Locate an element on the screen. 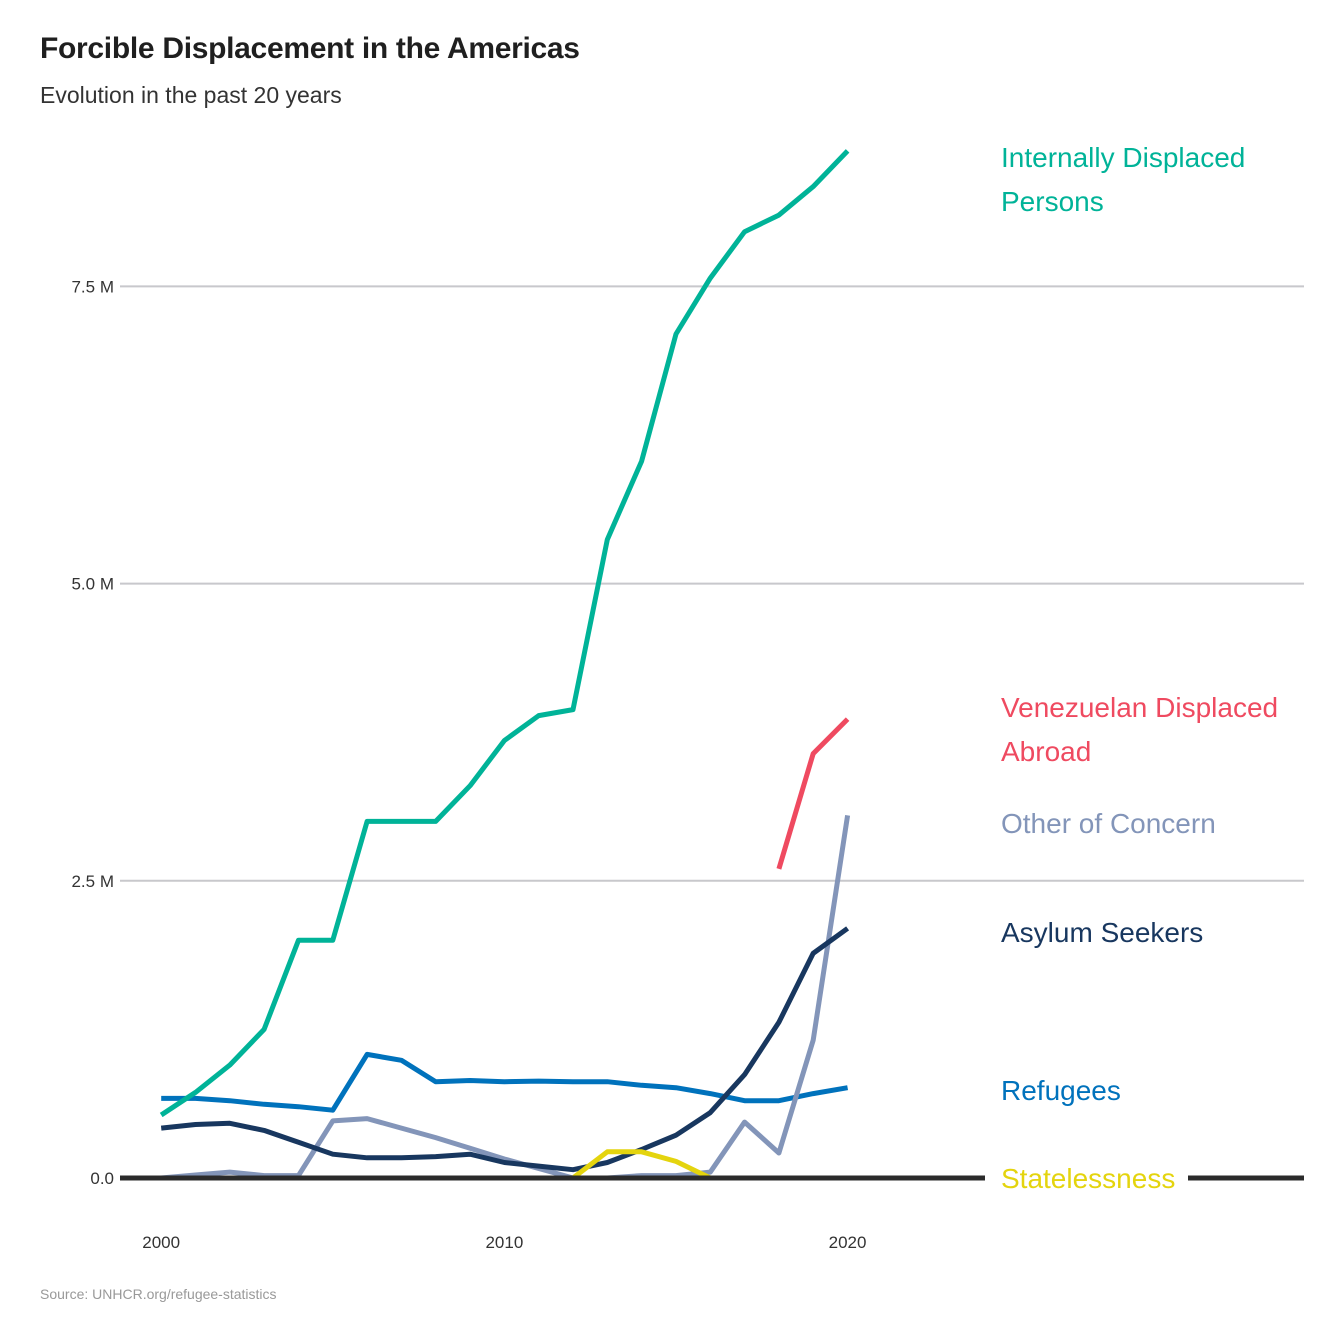  series-label: Refugees is located at coordinates (1061, 1090).